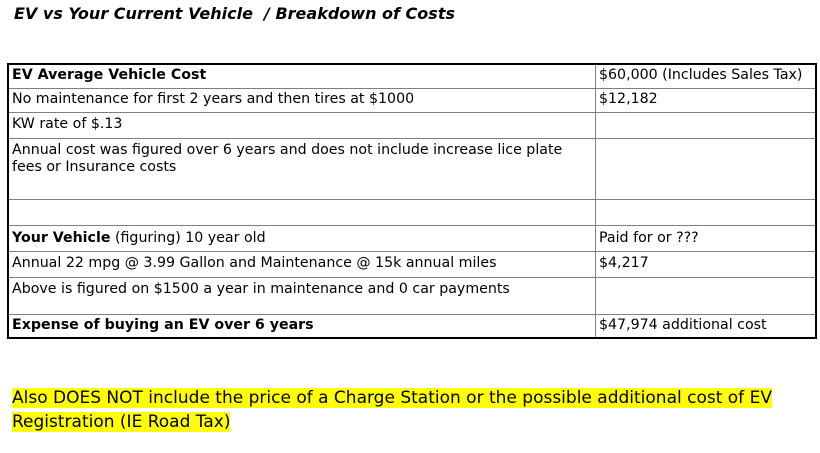 The image size is (820, 453). What do you see at coordinates (61, 237) in the screenshot?
I see `row-label-bold: Your Vehicle` at bounding box center [61, 237].